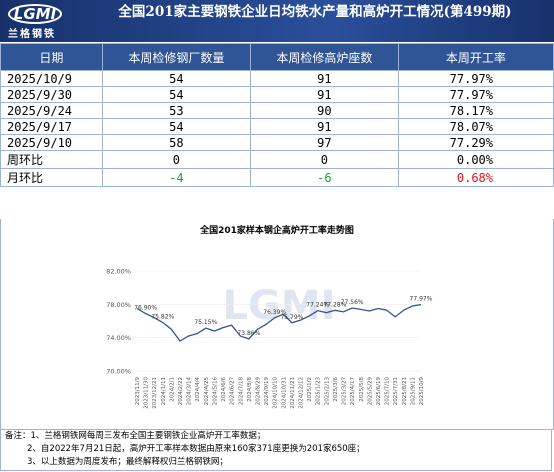  Describe the element at coordinates (284, 393) in the screenshot. I see `x-tick-label: 2024/10/31` at that location.